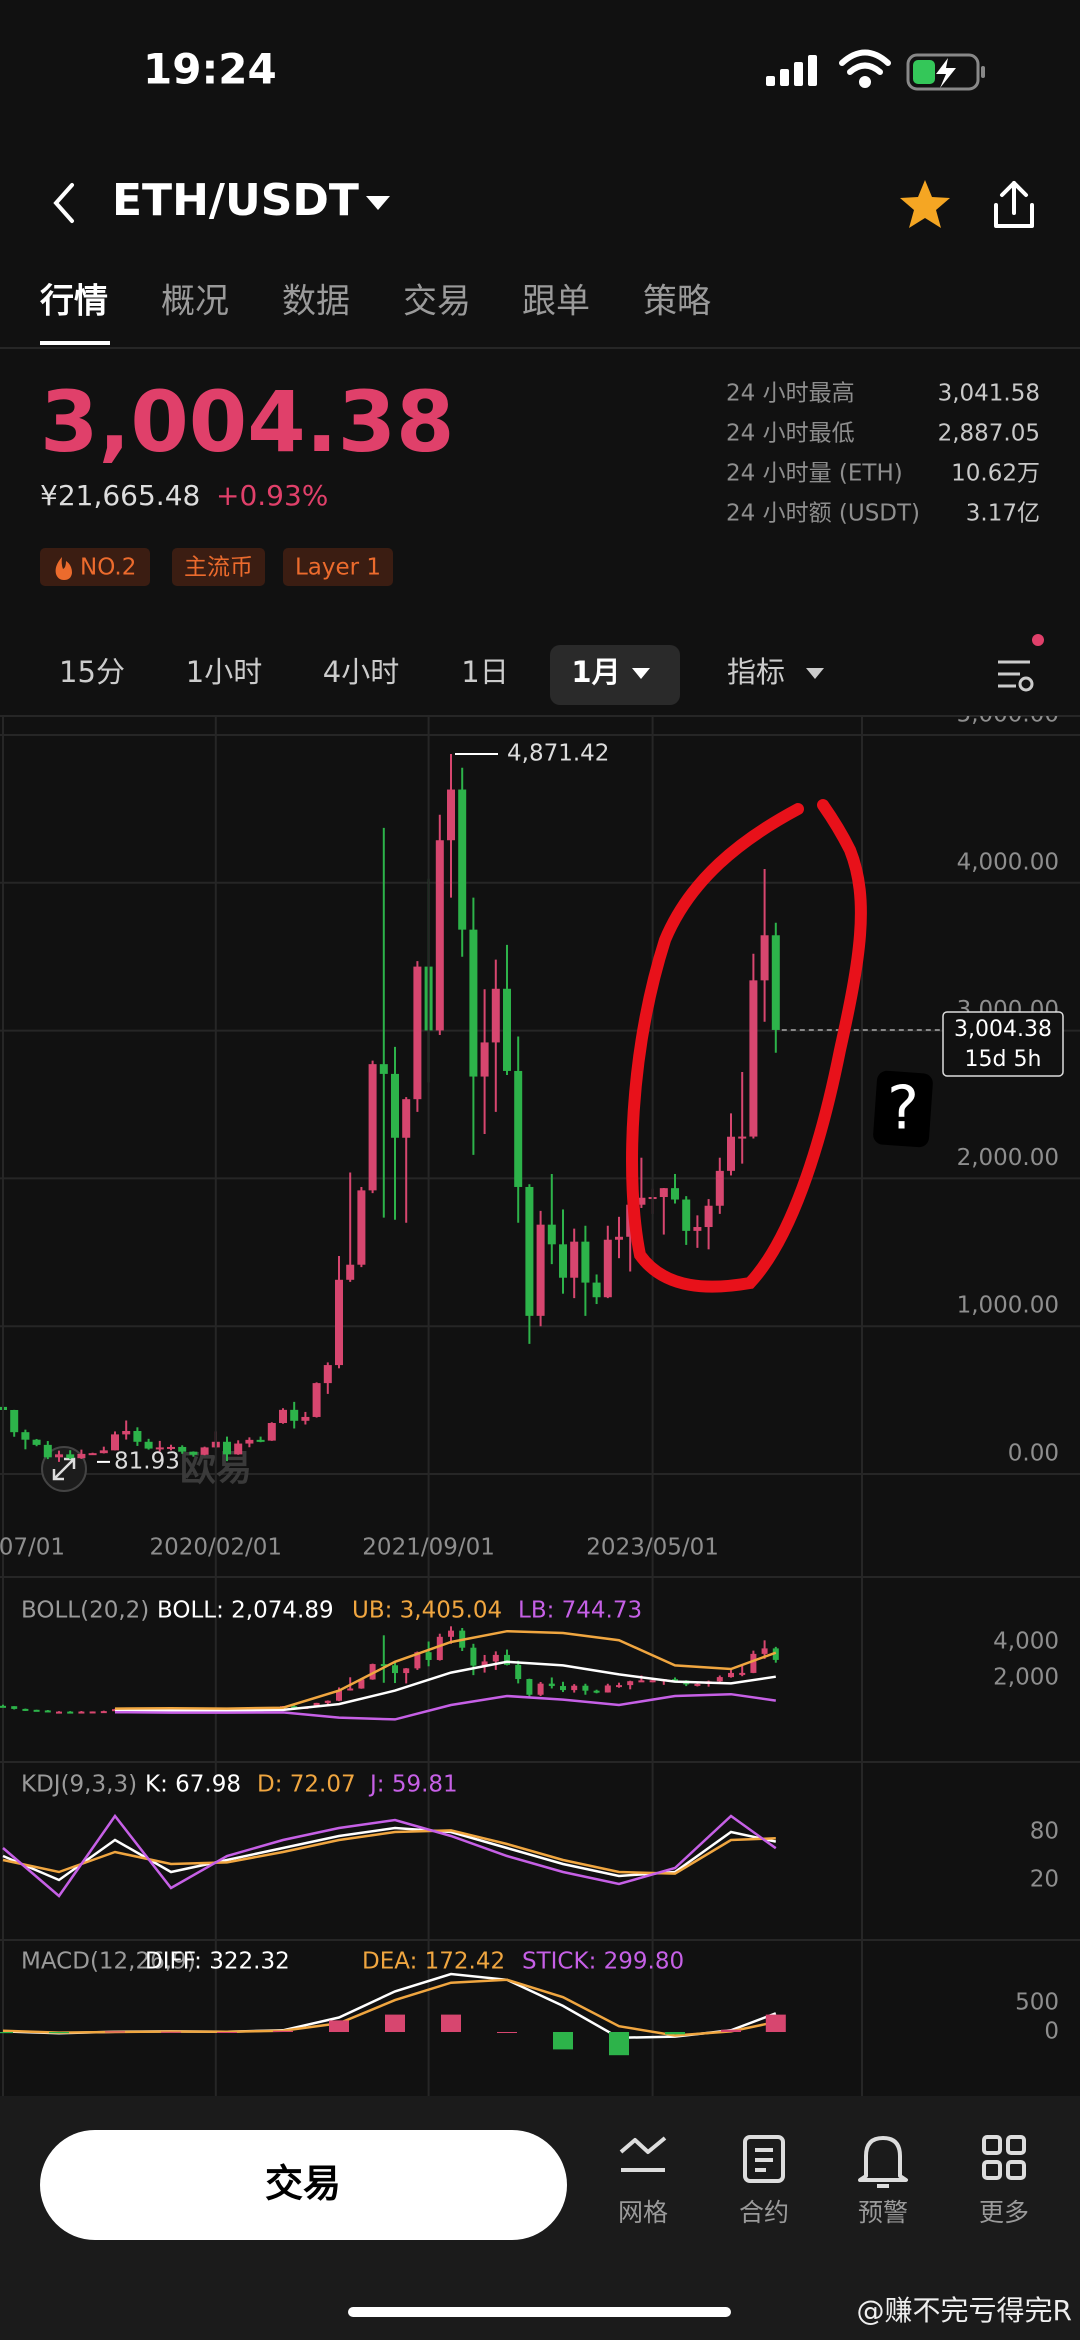 This screenshot has height=2340, width=1080. I want to click on min-label: 81.93, so click(147, 1461).